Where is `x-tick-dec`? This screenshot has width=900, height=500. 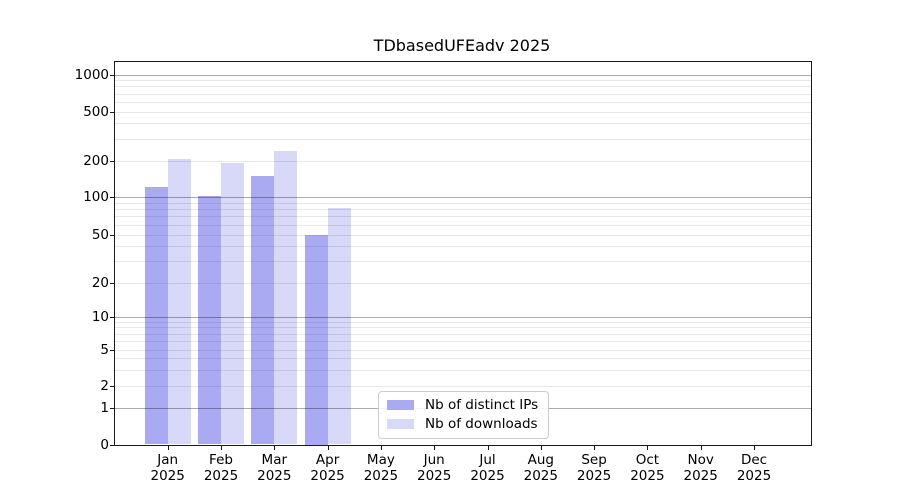 x-tick-dec is located at coordinates (754, 447).